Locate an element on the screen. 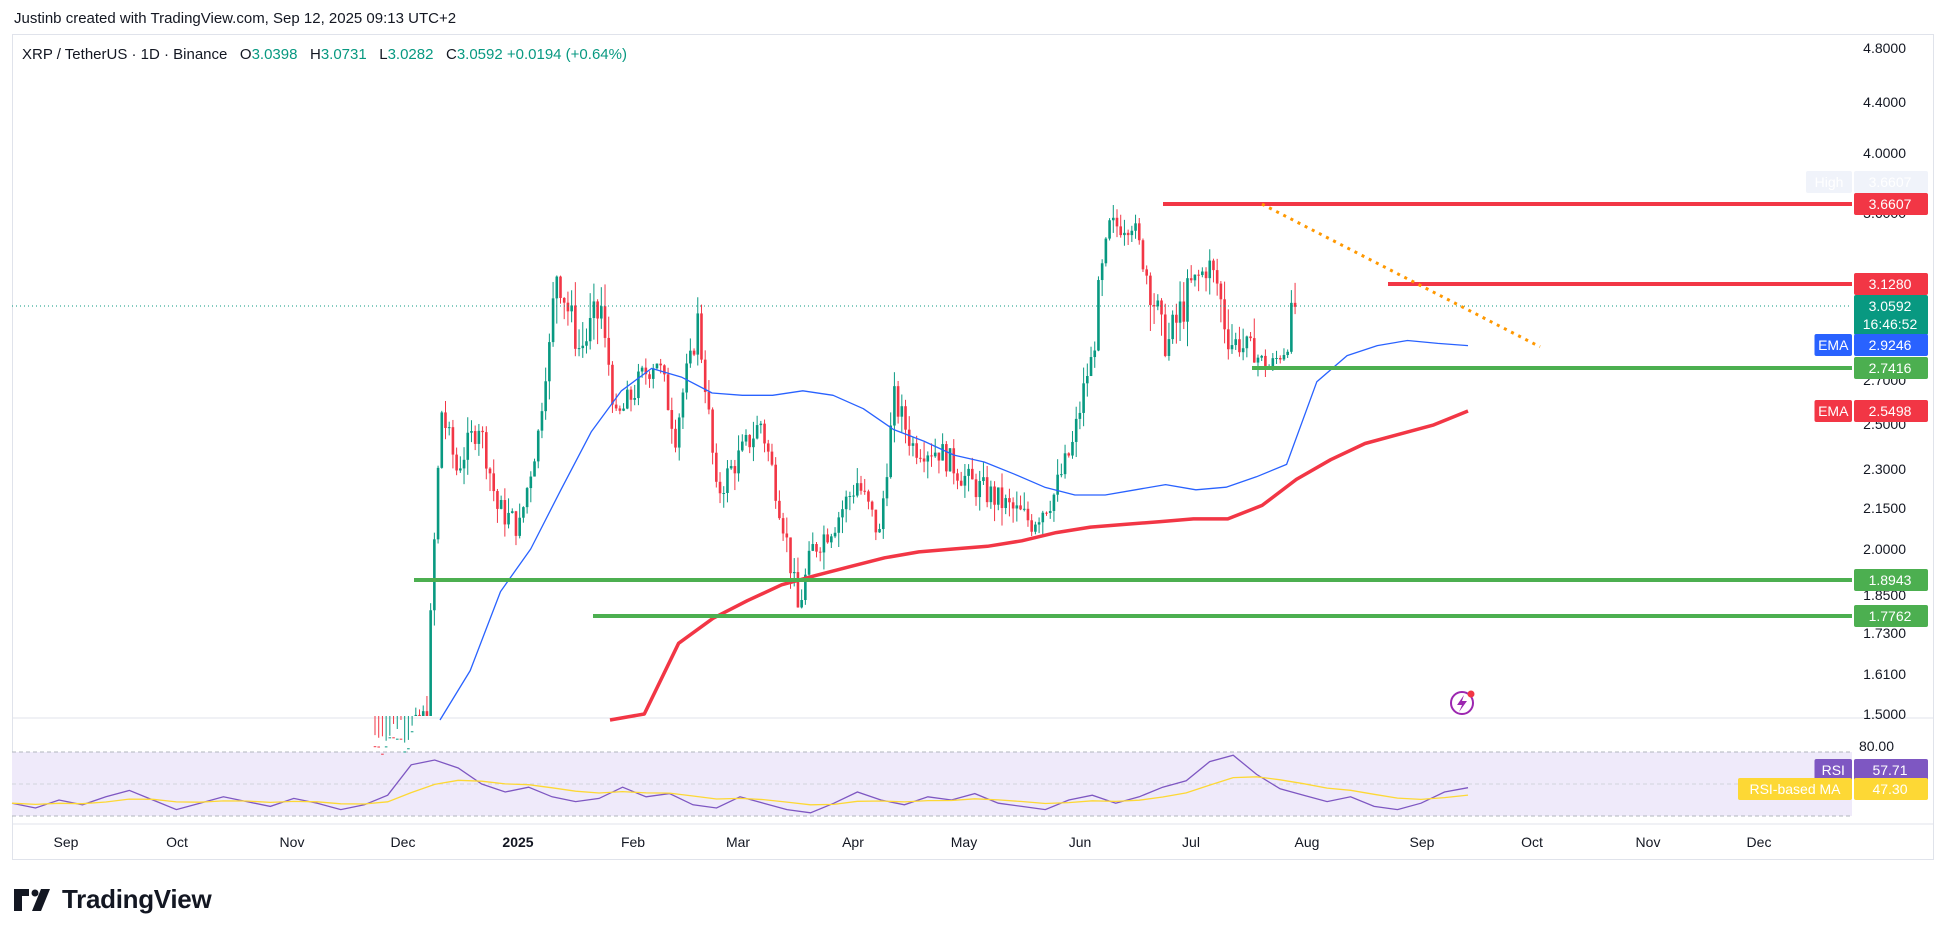  high-tag-value: 3.6607 is located at coordinates (1890, 182).